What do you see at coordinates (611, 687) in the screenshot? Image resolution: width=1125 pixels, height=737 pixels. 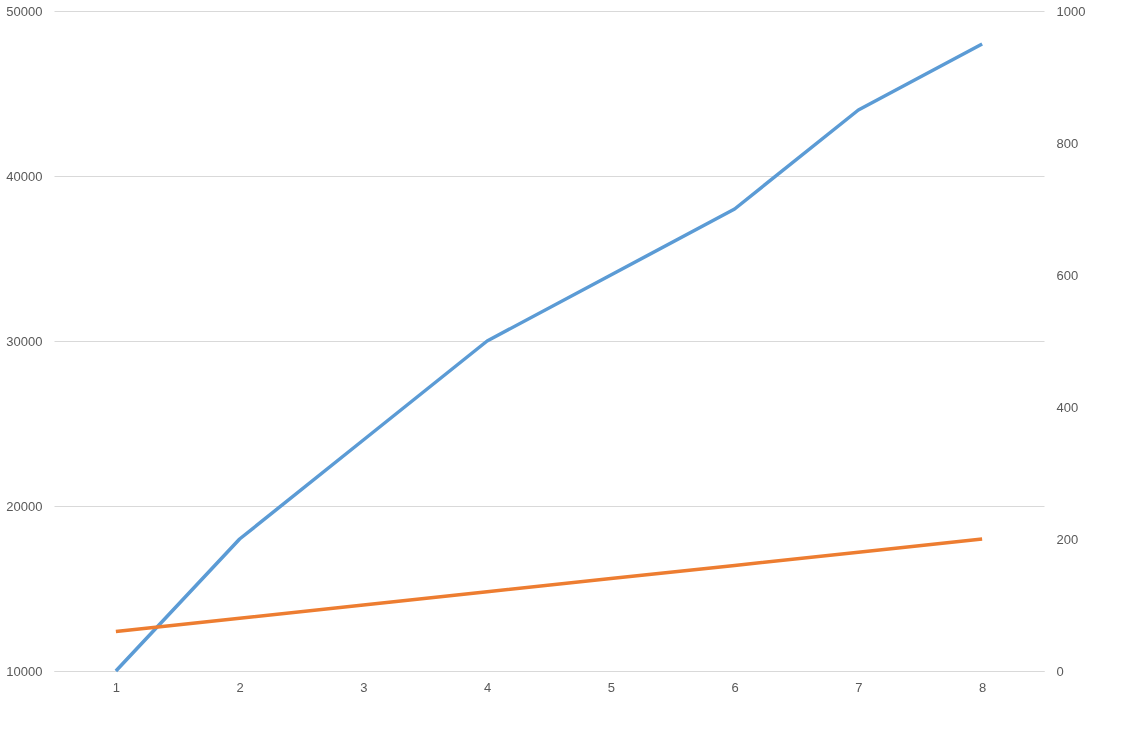 I see `x-tick-label: 5` at bounding box center [611, 687].